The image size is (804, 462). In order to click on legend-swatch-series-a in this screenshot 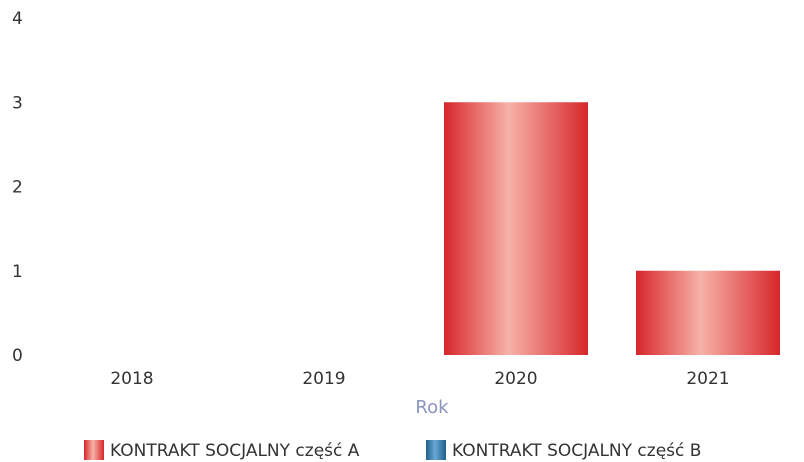, I will do `click(94, 450)`.